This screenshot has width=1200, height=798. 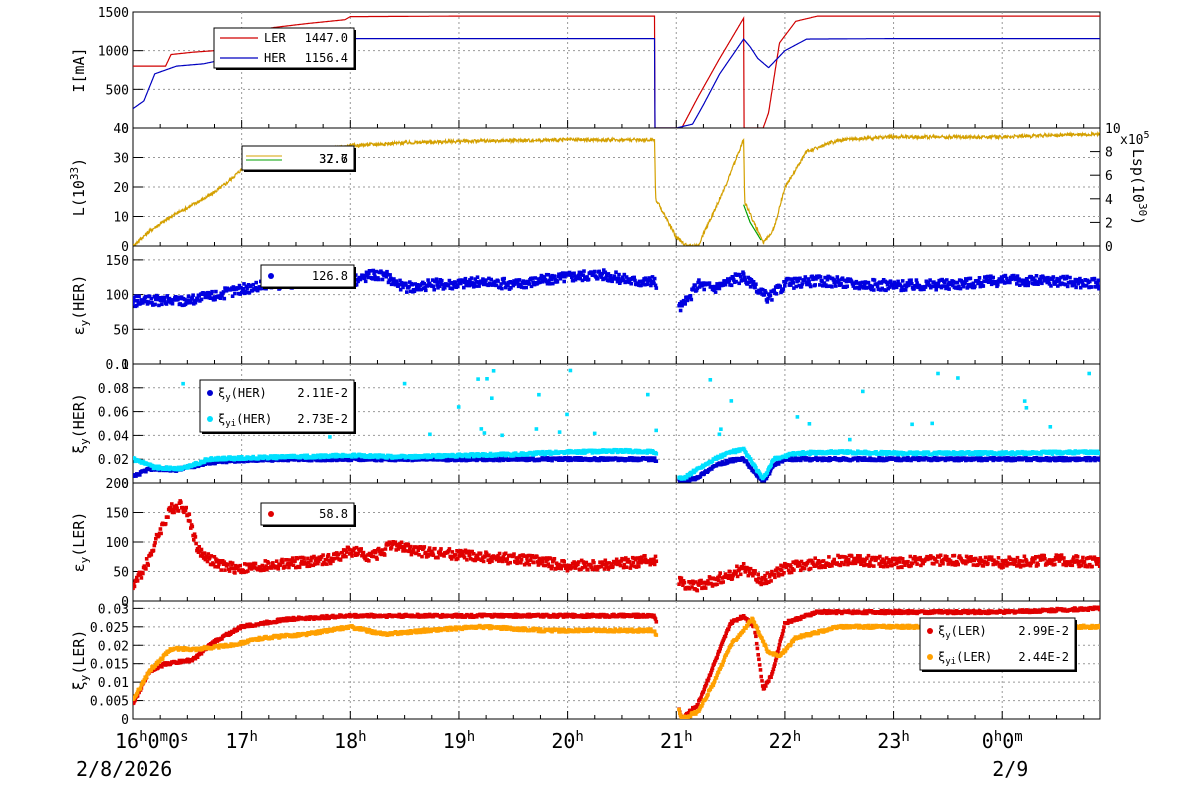 What do you see at coordinates (242, 394) in the screenshot?
I see `legend-label: ξy(HER)` at bounding box center [242, 394].